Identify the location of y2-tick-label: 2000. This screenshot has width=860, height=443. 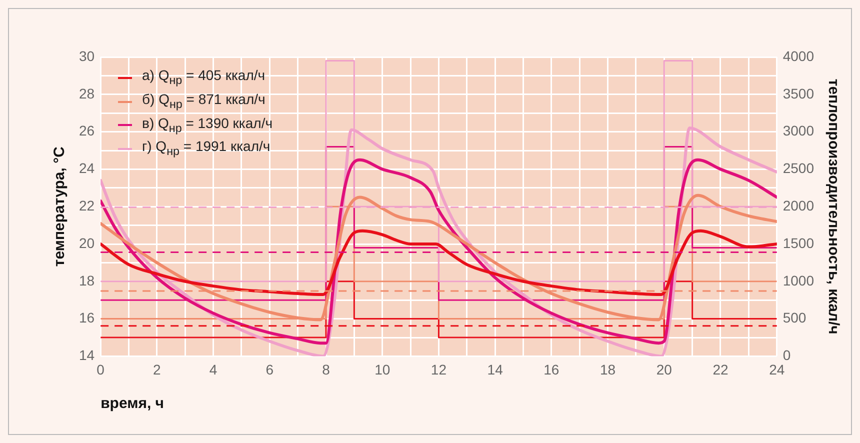
(798, 205).